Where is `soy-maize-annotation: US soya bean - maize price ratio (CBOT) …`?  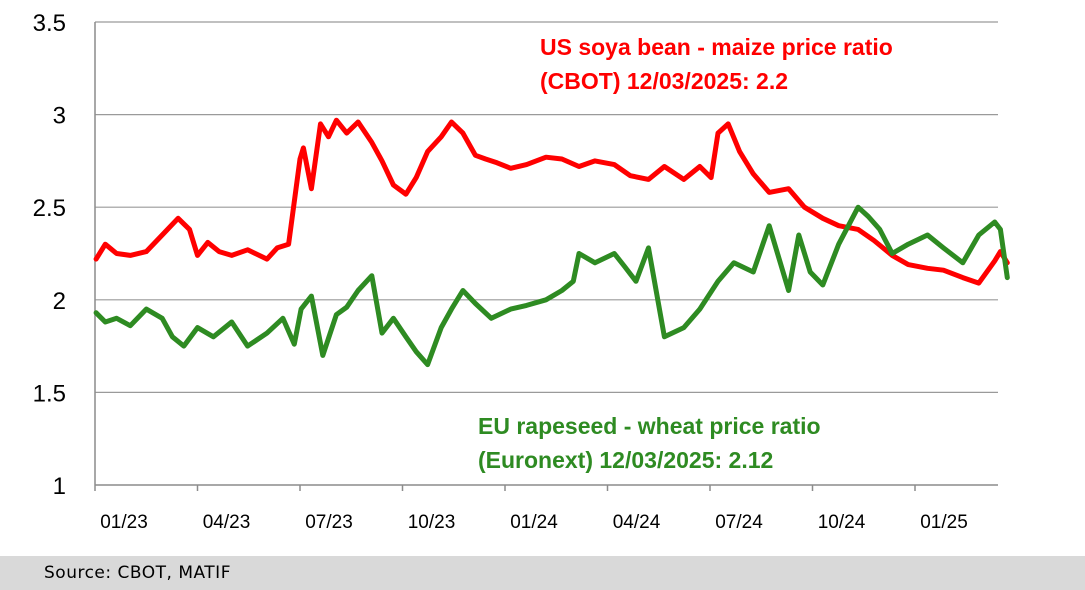 soy-maize-annotation: US soya bean - maize price ratio (CBOT) … is located at coordinates (716, 64).